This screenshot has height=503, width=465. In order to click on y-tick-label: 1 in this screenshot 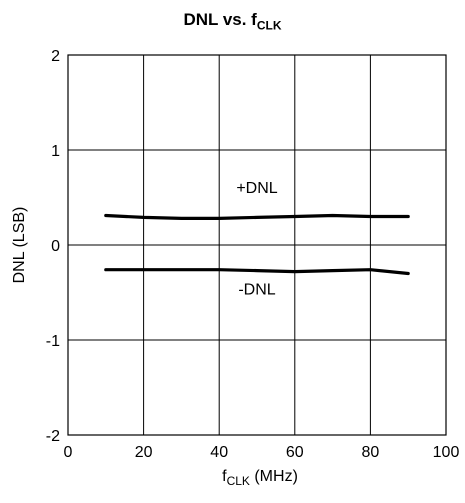, I will do `click(55, 151)`.